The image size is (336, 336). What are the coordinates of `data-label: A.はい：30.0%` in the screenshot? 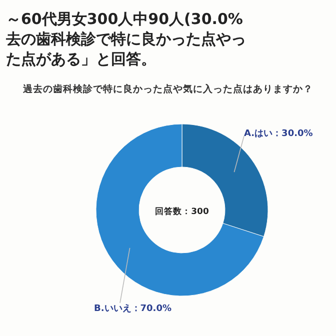 It's located at (278, 134).